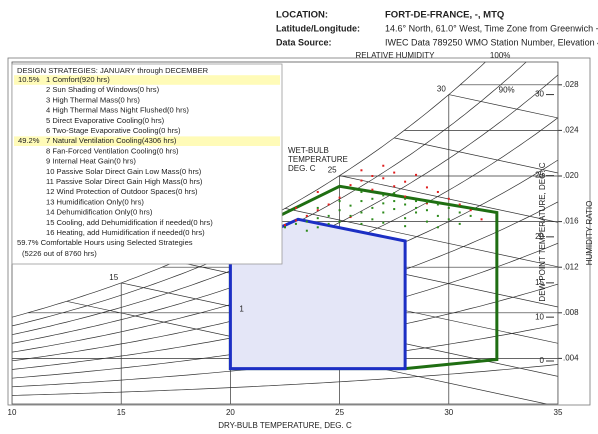 Image resolution: width=598 pixels, height=434 pixels. Describe the element at coordinates (539, 282) in the screenshot. I see `dewpoint-tick-label: 15` at that location.